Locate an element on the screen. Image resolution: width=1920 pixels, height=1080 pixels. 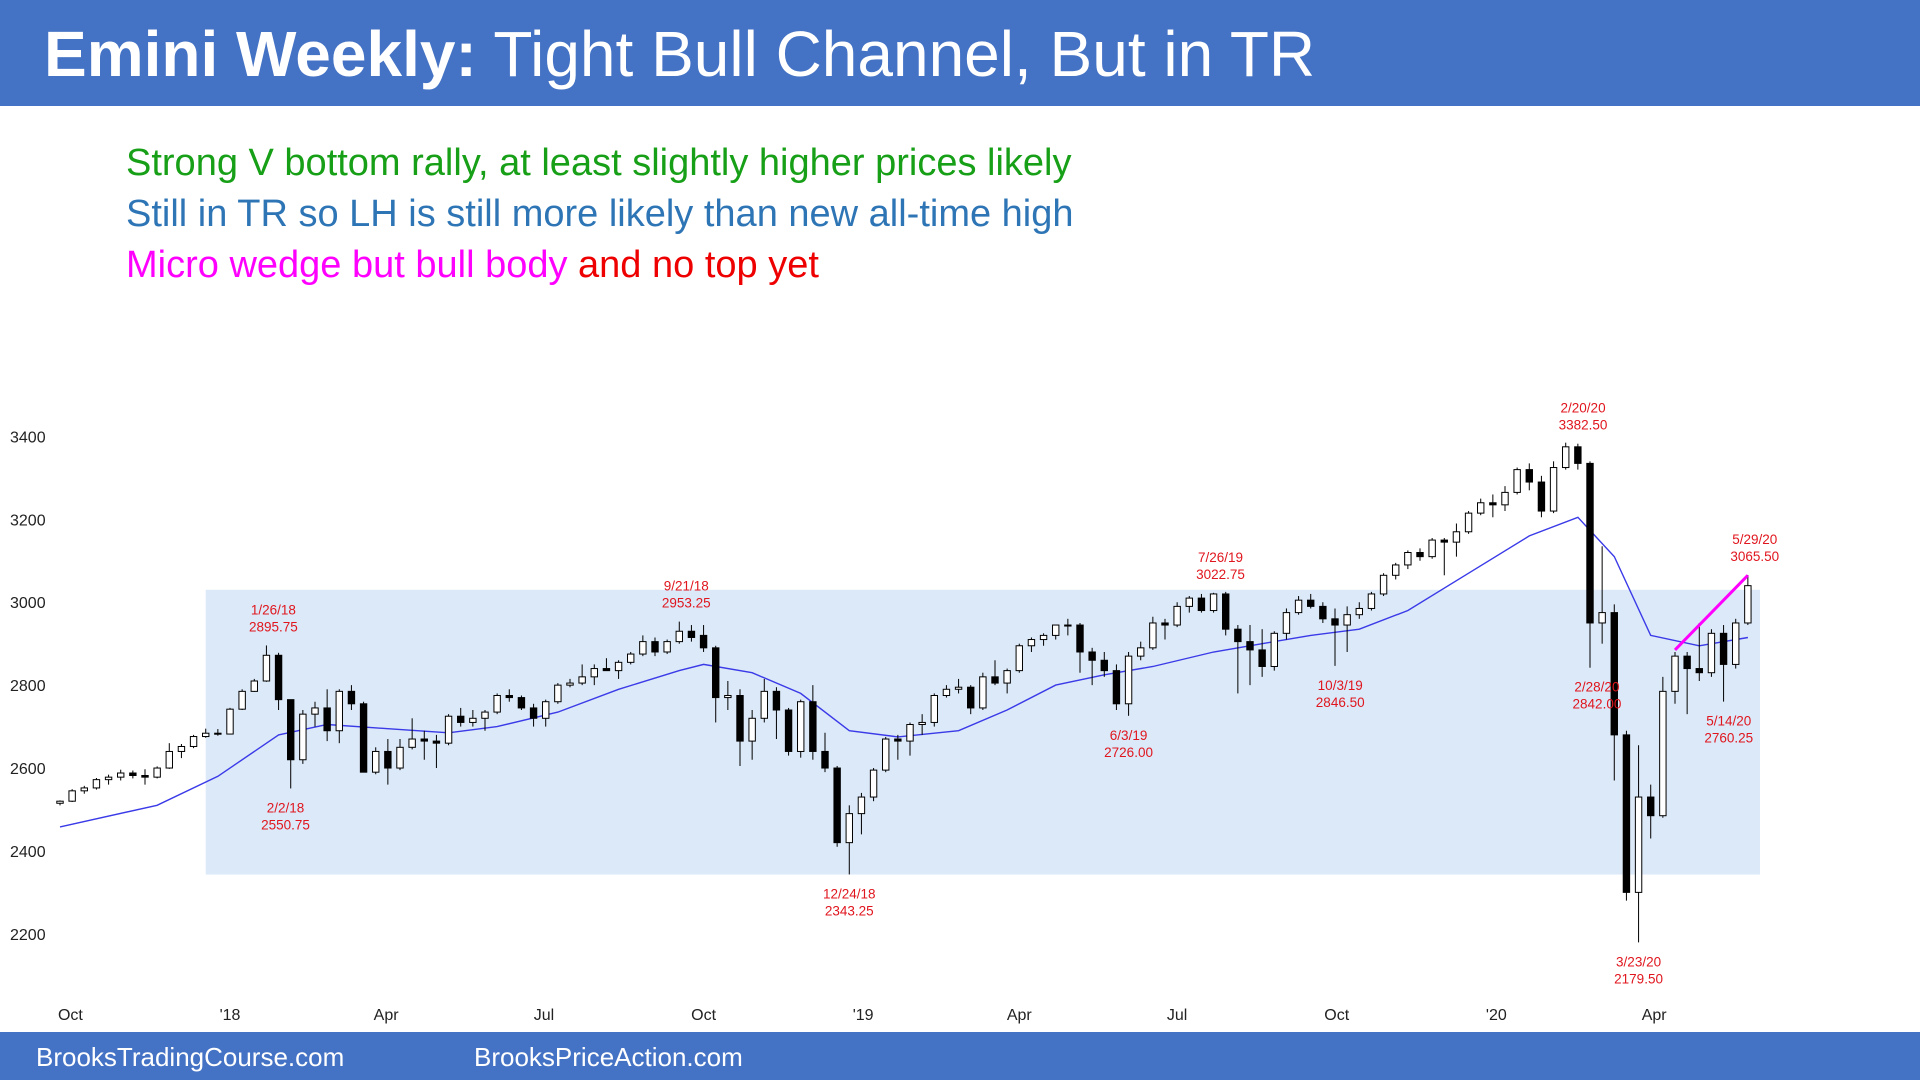
footer-right-link: BrooksPriceAction.com is located at coordinates (608, 1057).